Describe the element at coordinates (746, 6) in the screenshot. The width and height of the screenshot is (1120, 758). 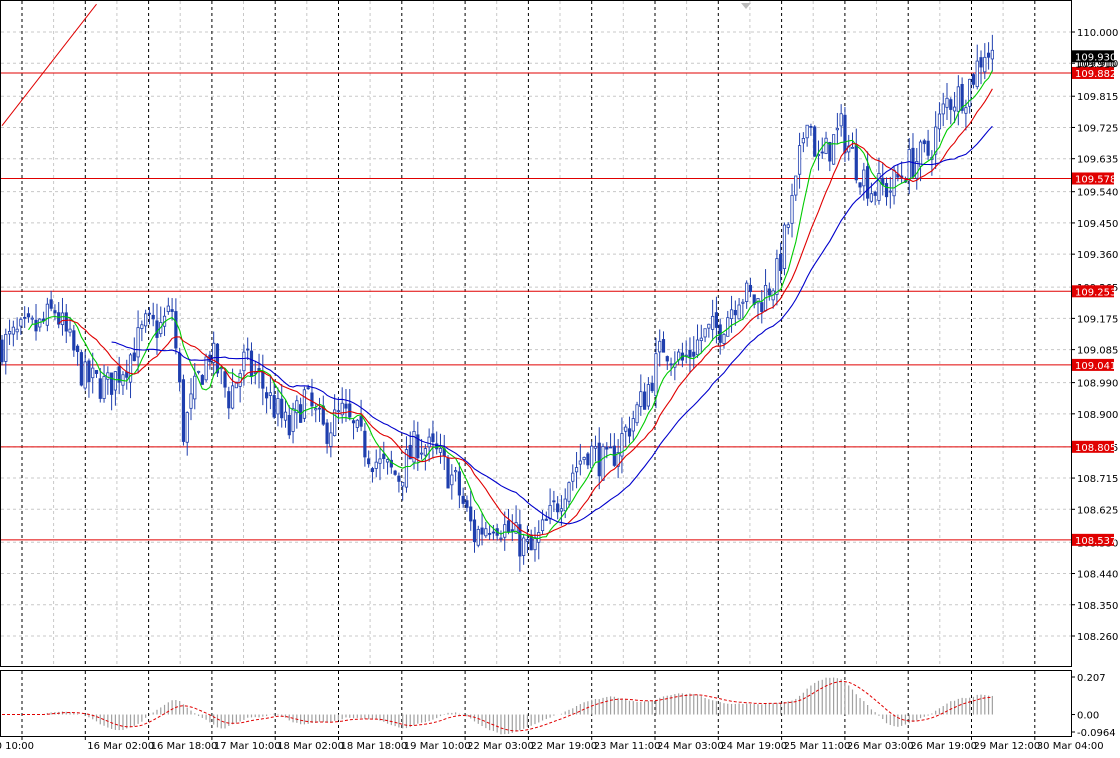
I see `scroll-marker-icon` at that location.